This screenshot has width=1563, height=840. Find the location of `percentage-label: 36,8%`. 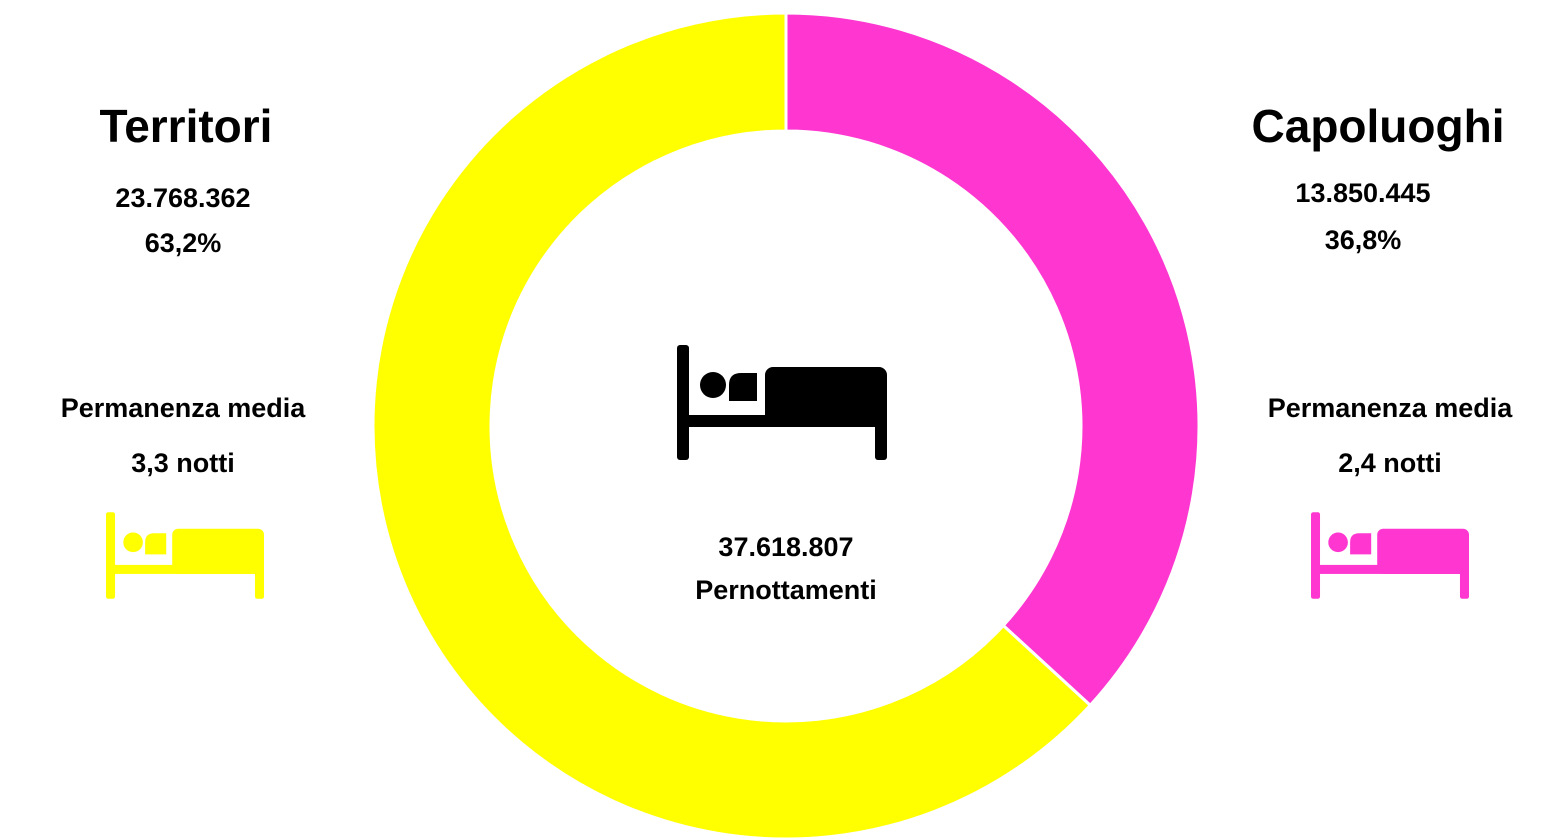

percentage-label: 36,8% is located at coordinates (1363, 240).